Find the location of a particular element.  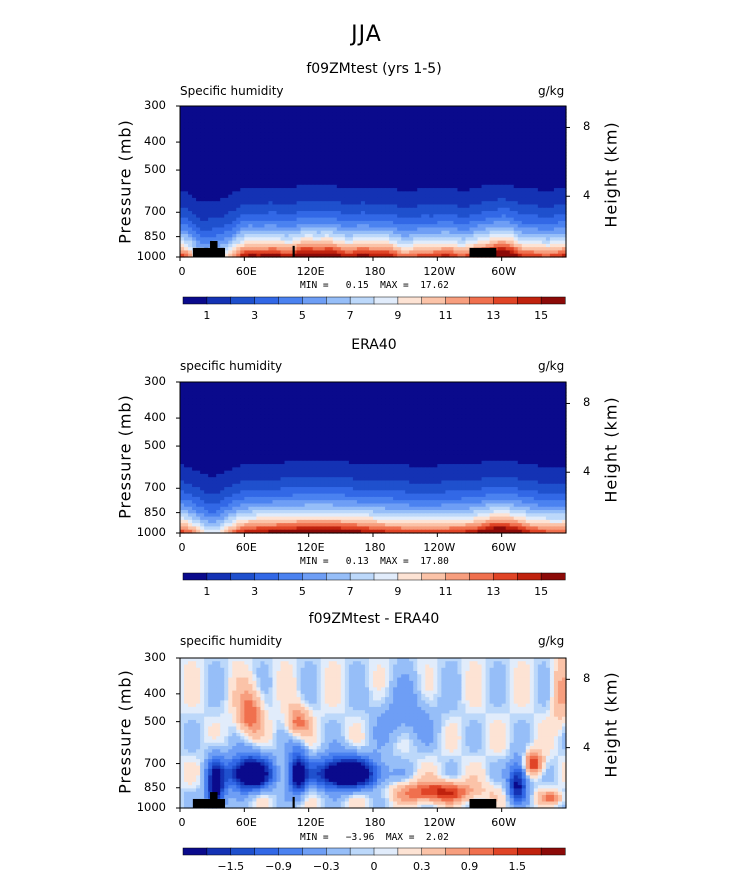

panel1-plot is located at coordinates (373, 182).